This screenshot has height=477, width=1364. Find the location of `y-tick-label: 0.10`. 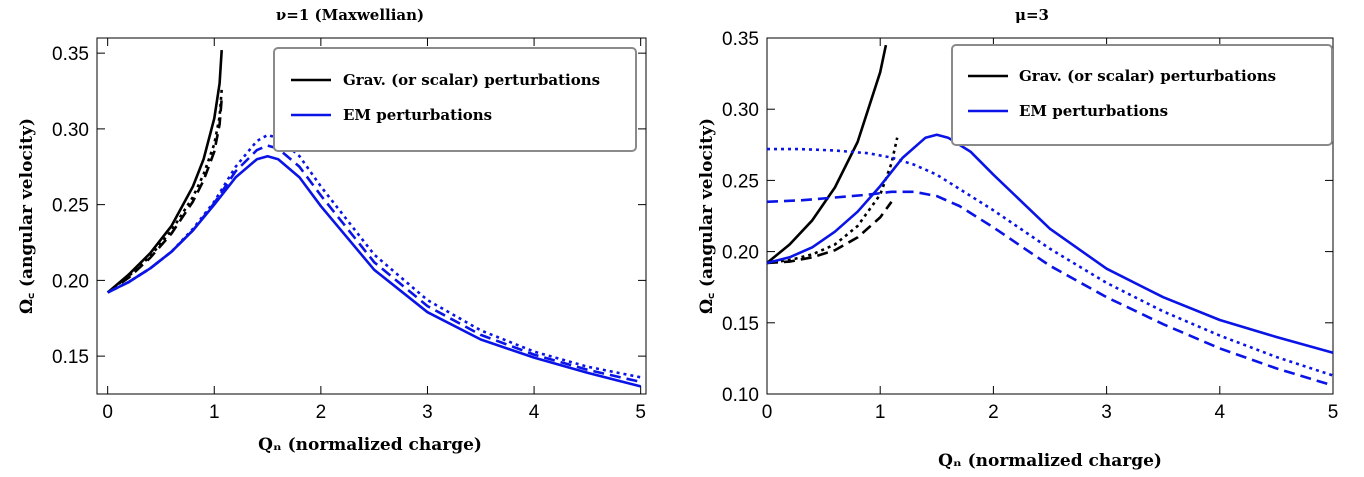

y-tick-label: 0.10 is located at coordinates (740, 395).